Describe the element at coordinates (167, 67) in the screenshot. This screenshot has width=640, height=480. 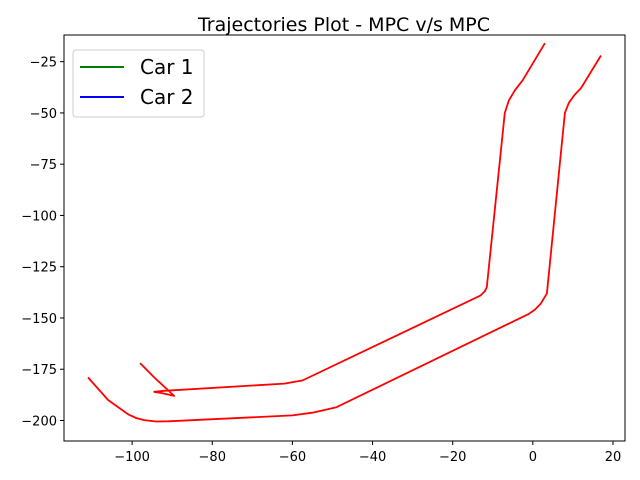
I see `legend-label-car-1: Car 1` at that location.